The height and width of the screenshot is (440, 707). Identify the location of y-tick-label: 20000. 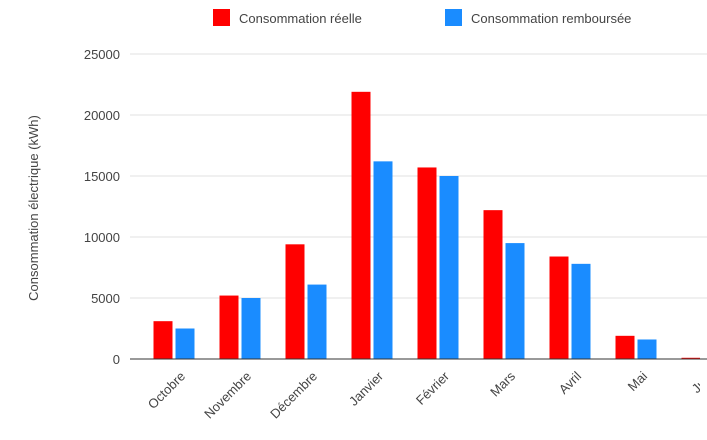
(102, 115).